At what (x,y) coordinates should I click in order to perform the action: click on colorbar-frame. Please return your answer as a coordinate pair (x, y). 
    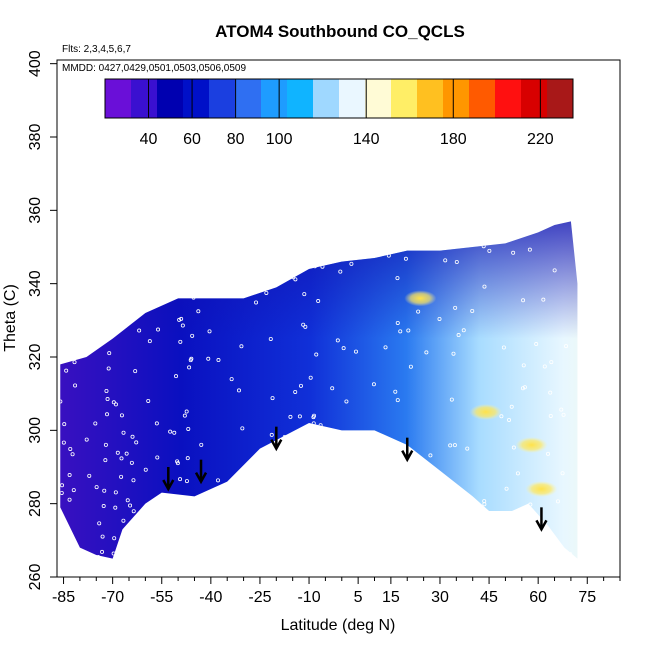
    Looking at the image, I should click on (339, 98).